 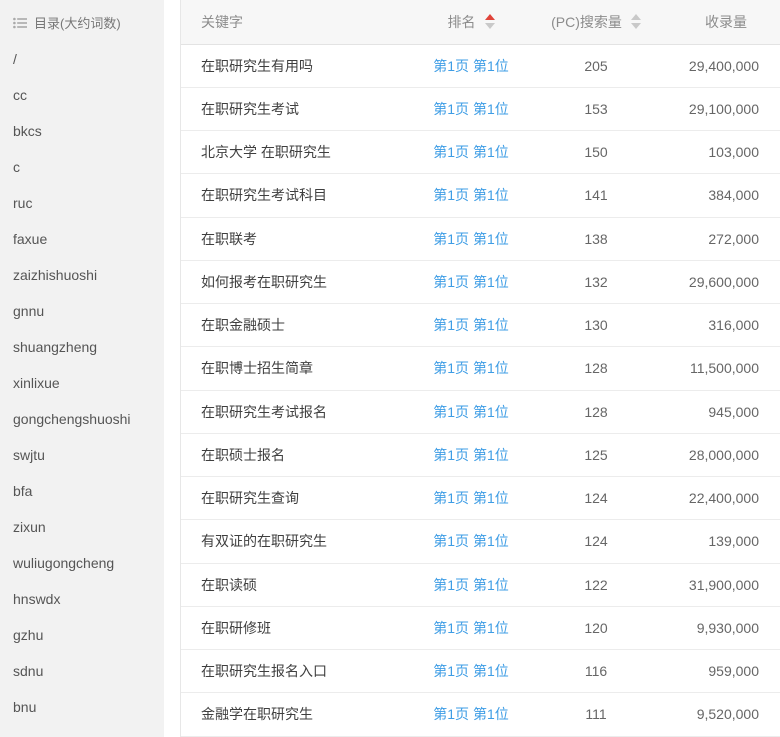 What do you see at coordinates (291, 109) in the screenshot?
I see `keyword-cell: 在职研究生考试` at bounding box center [291, 109].